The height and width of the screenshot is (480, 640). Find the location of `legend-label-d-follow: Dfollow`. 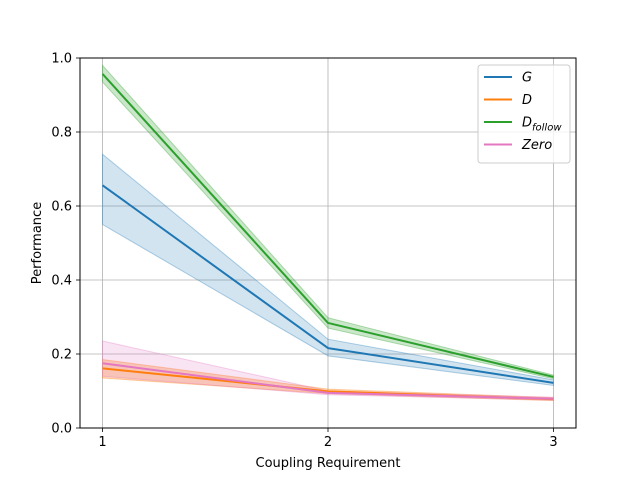

legend-label-d-follow: Dfollow is located at coordinates (542, 125).